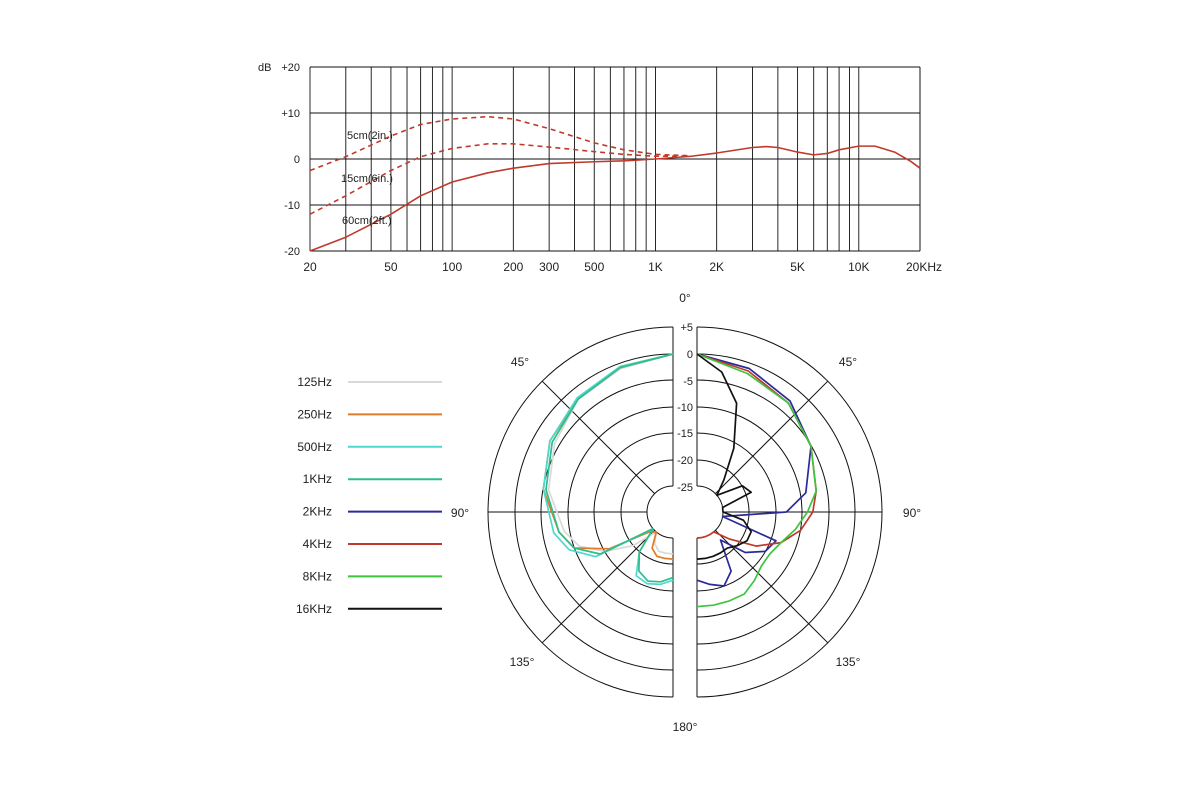 Image resolution: width=1200 pixels, height=800 pixels. What do you see at coordinates (685, 488) in the screenshot?
I see `radial-tick-label: -25` at bounding box center [685, 488].